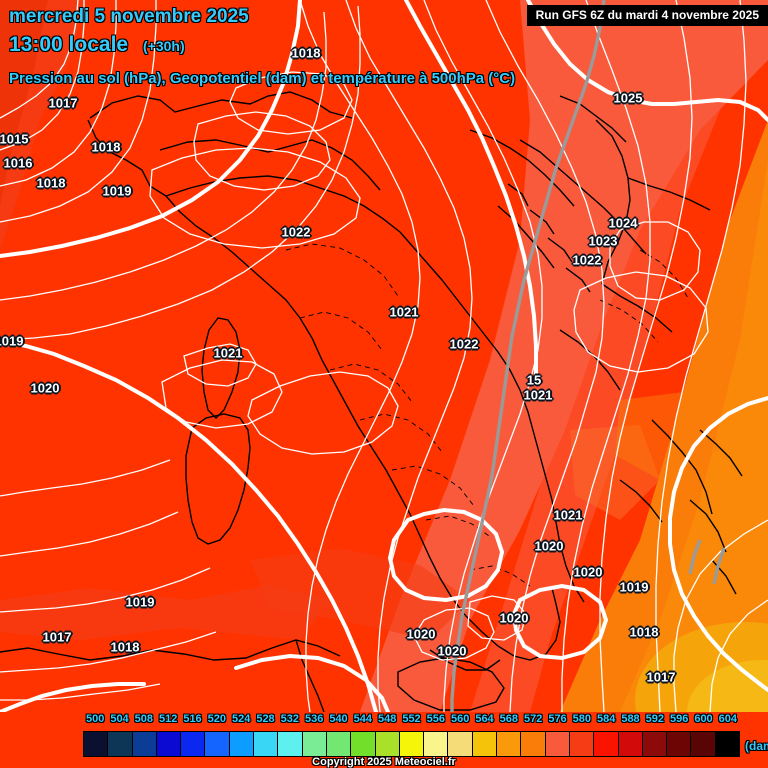  What do you see at coordinates (679, 719) in the screenshot?
I see `color-scale-tick: 596` at bounding box center [679, 719].